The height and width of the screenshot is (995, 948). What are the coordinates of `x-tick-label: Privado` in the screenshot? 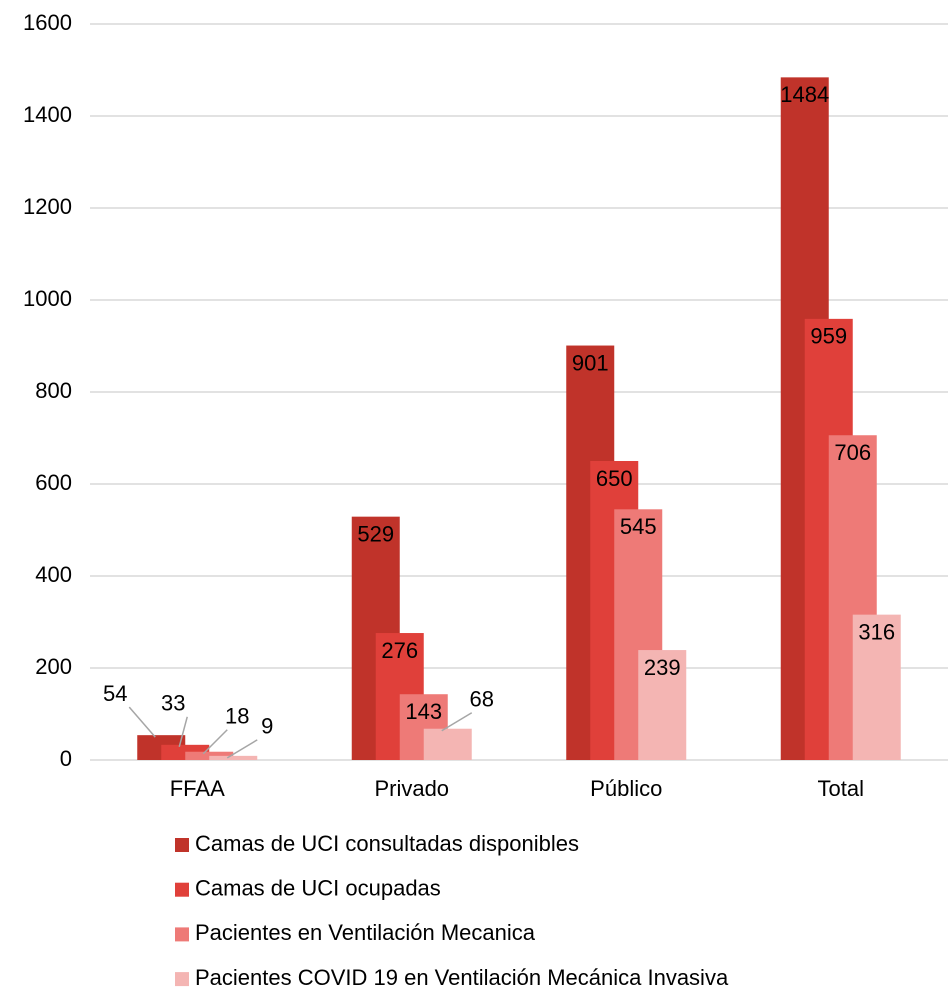 It's located at (411, 788).